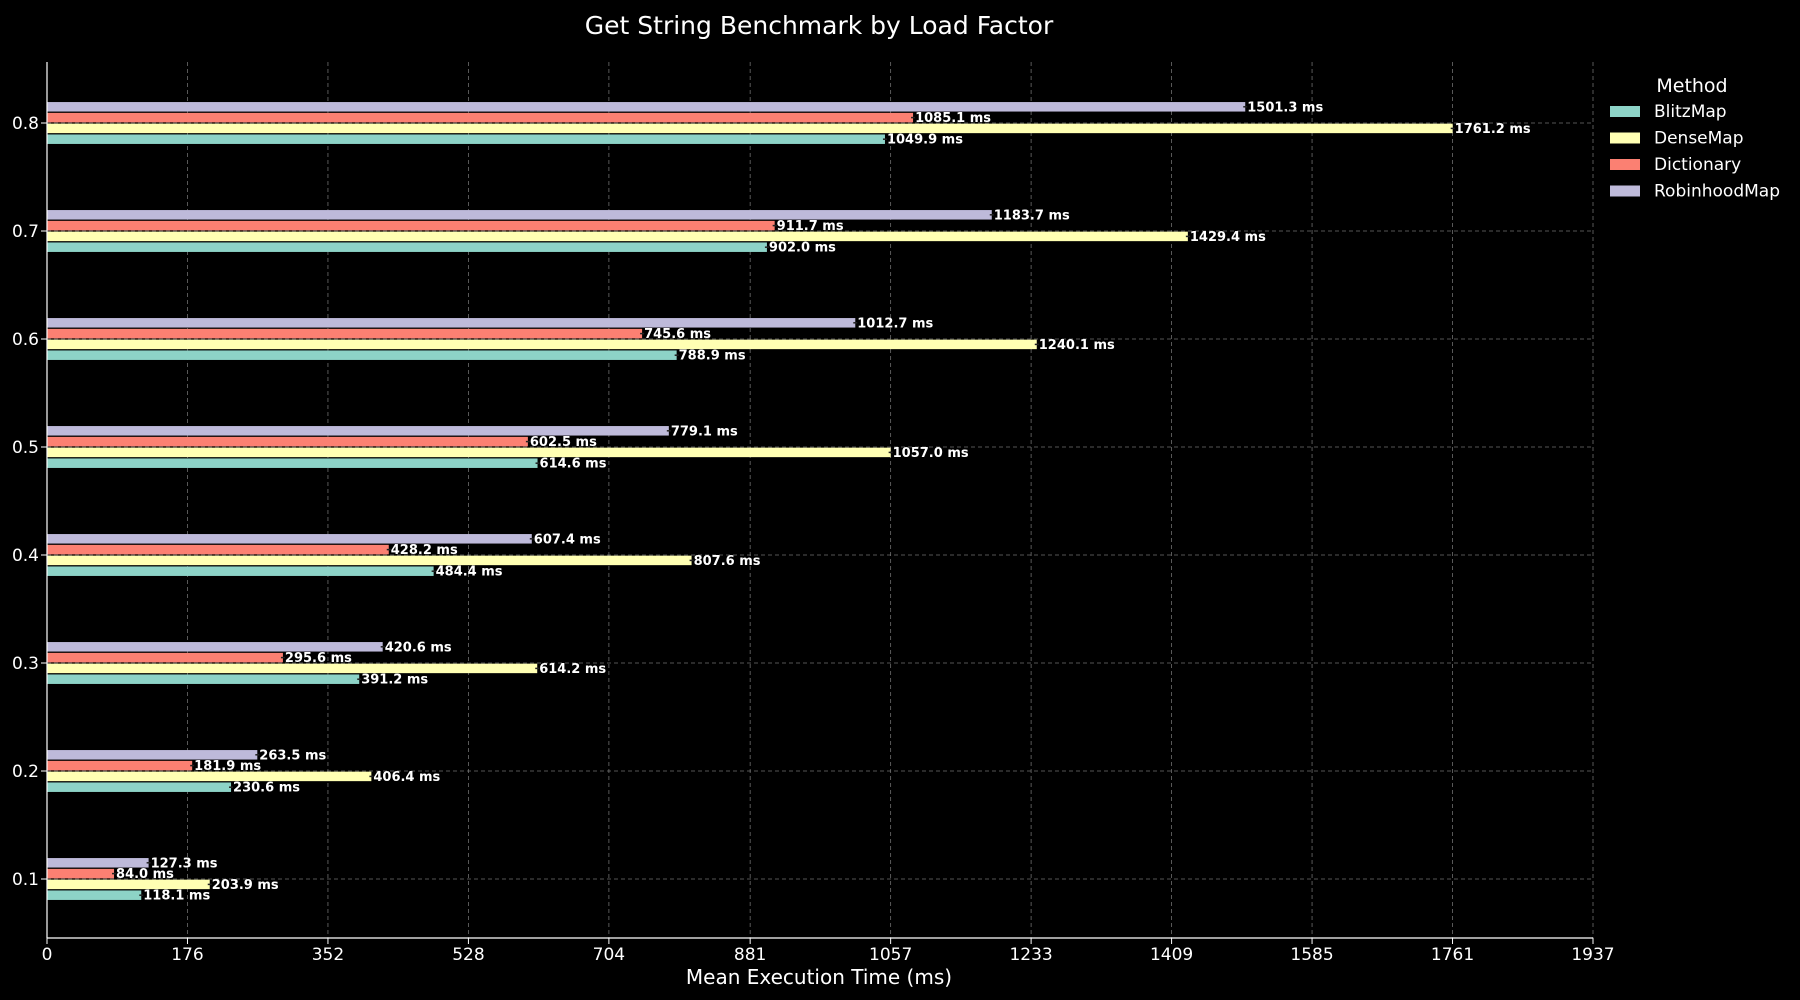 This screenshot has width=1800, height=1000. Describe the element at coordinates (1592, 955) in the screenshot. I see `x-tick-label: 1937` at that location.